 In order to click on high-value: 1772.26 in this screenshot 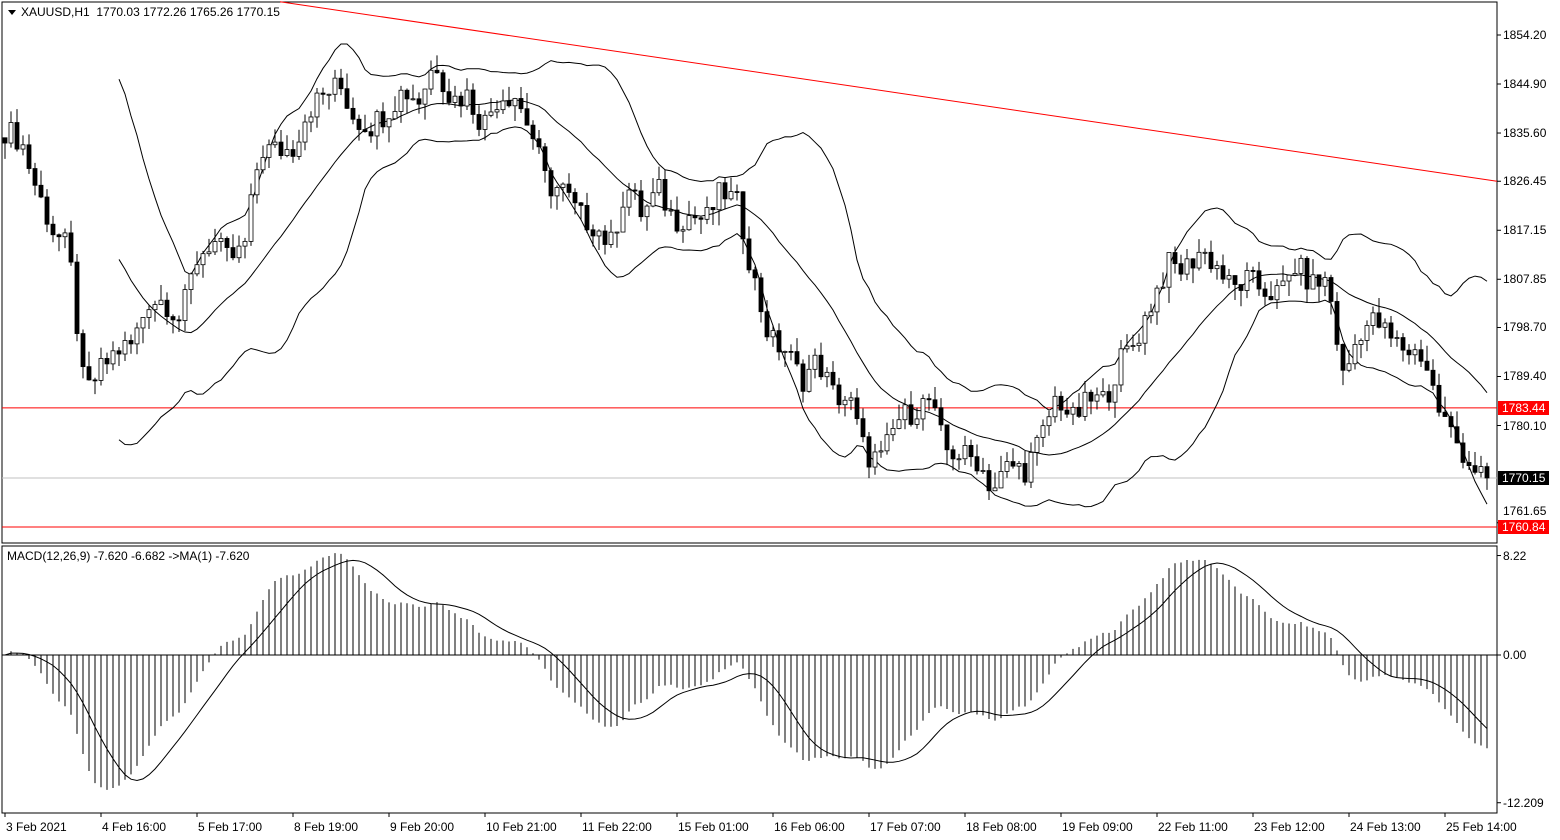, I will do `click(165, 12)`.